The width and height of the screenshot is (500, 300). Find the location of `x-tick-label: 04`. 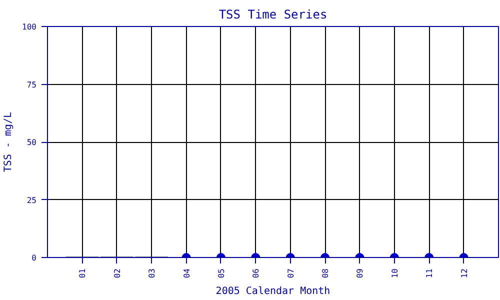

x-tick-label: 04 is located at coordinates (187, 273).